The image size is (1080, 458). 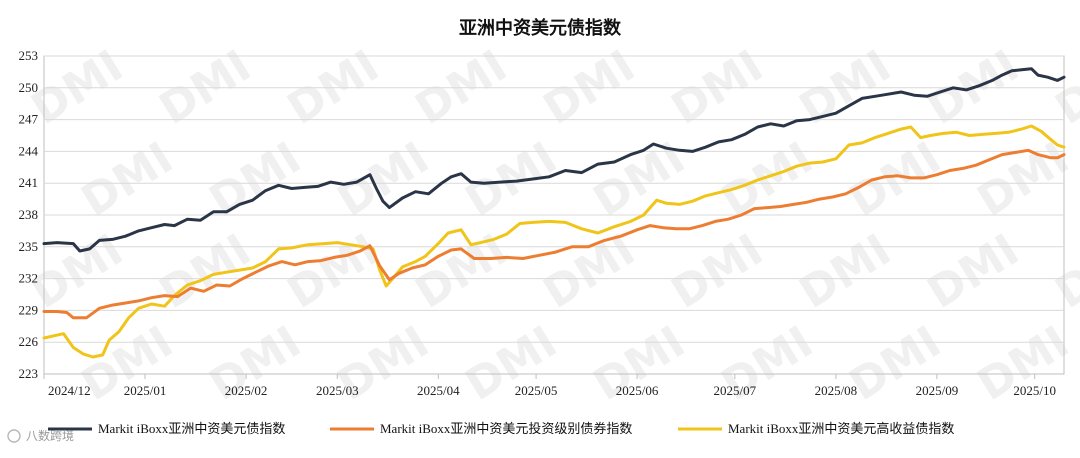 What do you see at coordinates (191, 428) in the screenshot?
I see `legend-label-1: Markit iBoxx亚洲中资美元债指数` at bounding box center [191, 428].